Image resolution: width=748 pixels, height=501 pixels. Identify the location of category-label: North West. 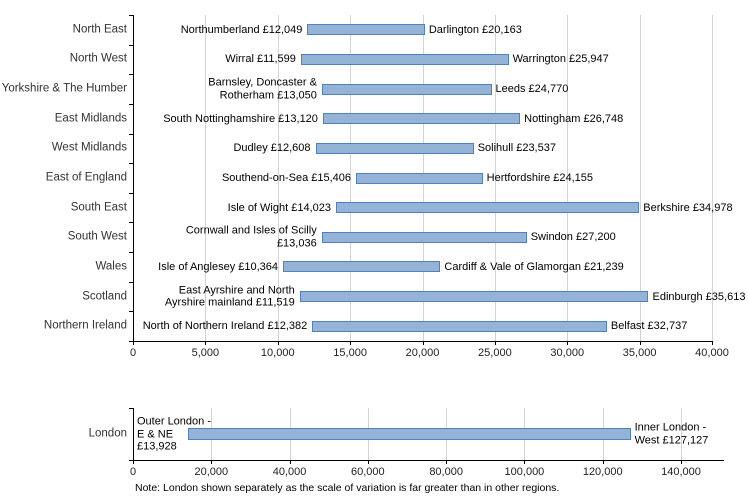
(98, 58).